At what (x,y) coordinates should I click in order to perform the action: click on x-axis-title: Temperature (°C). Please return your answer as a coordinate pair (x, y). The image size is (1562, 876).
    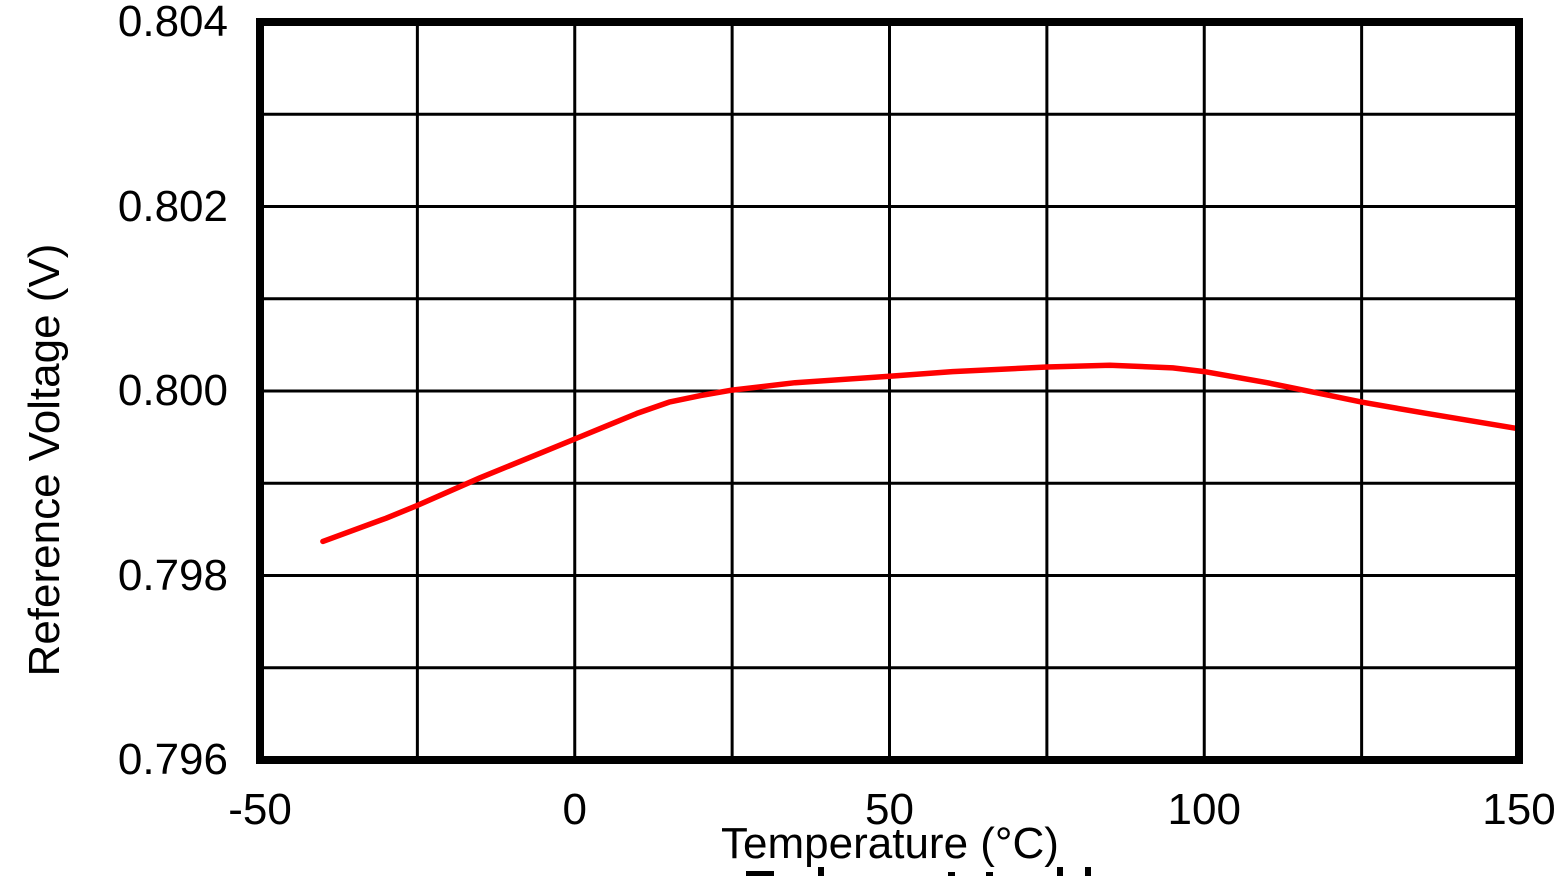
    Looking at the image, I should click on (890, 843).